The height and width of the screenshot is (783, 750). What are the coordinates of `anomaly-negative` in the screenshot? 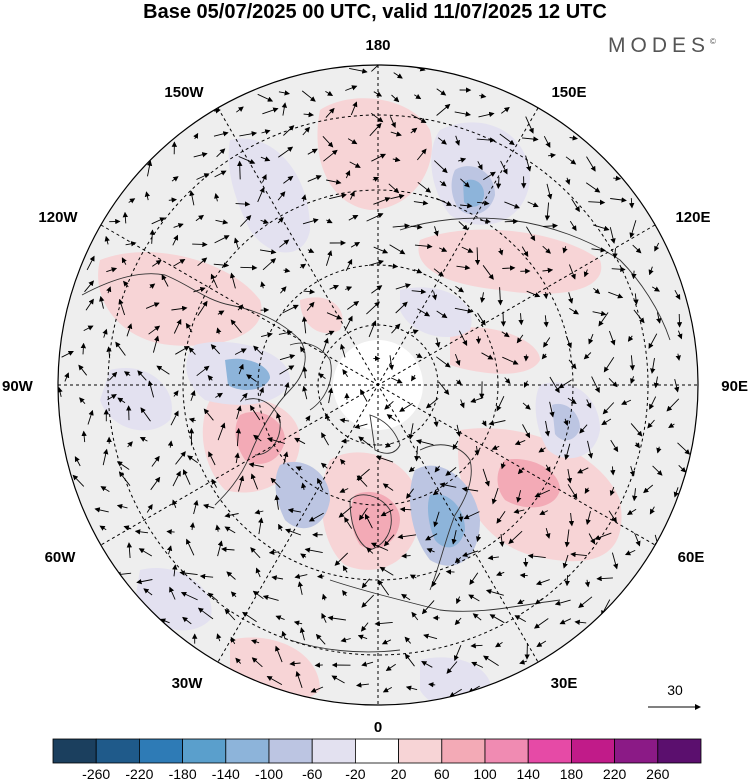 It's located at (436, 312).